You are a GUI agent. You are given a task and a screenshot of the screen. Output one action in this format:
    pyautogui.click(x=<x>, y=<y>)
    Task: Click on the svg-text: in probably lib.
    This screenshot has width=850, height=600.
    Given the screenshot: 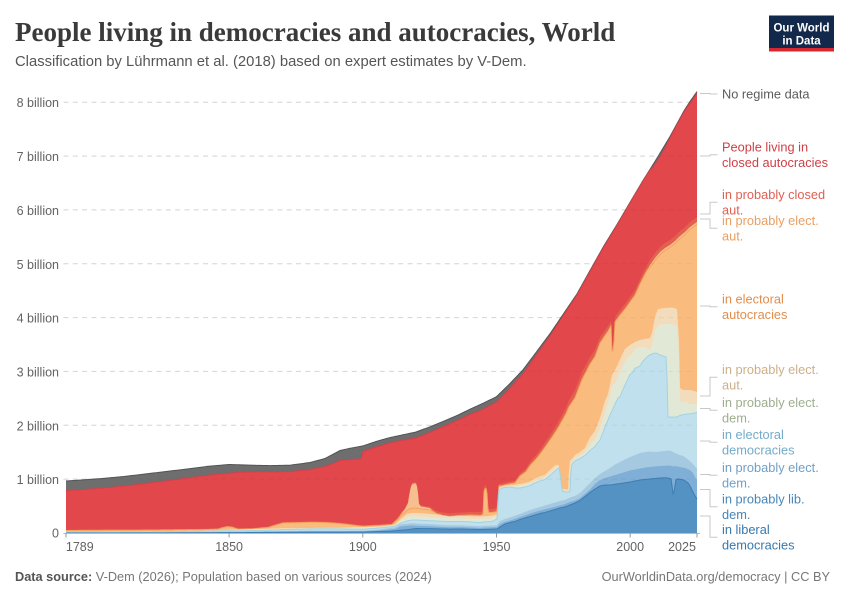 What is the action you would take?
    pyautogui.click(x=763, y=499)
    